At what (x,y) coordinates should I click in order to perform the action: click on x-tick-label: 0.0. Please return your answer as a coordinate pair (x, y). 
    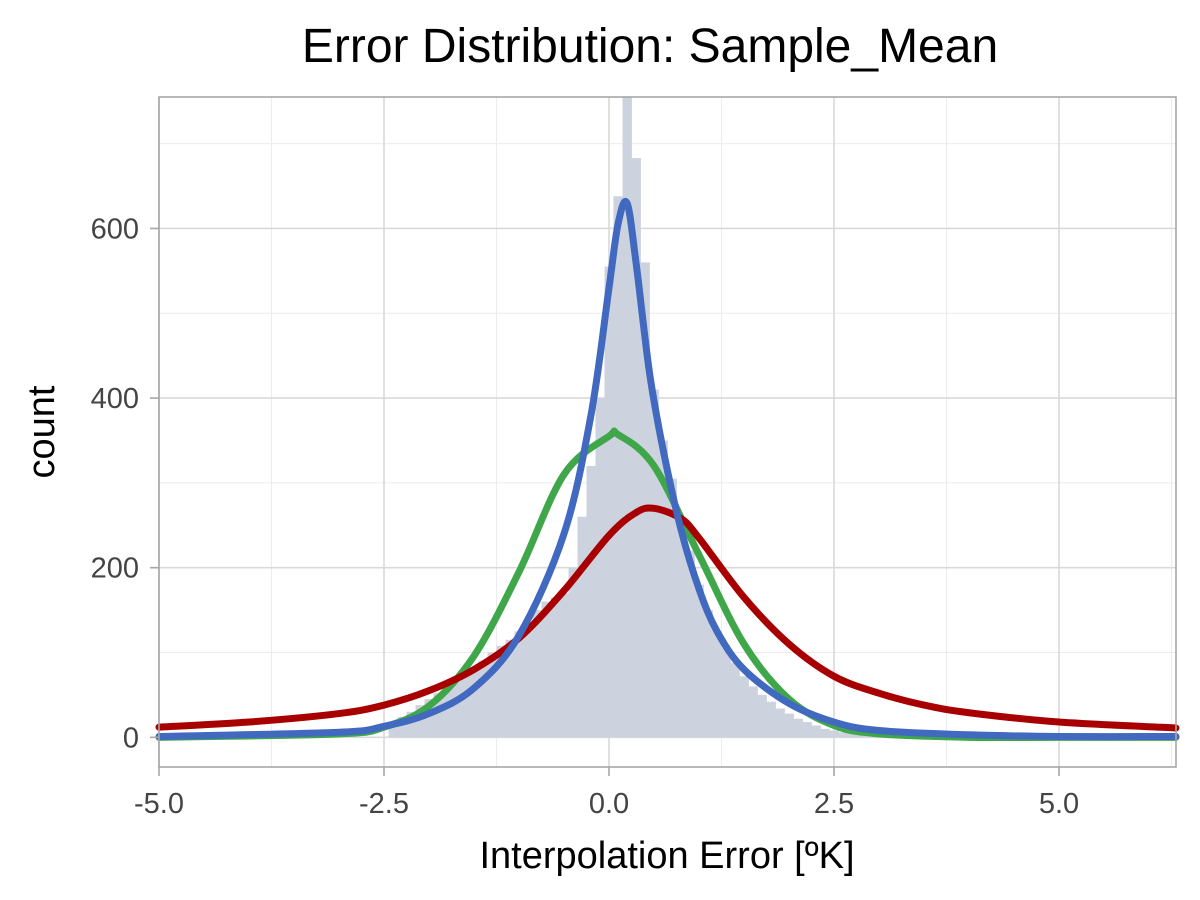
    Looking at the image, I should click on (609, 804).